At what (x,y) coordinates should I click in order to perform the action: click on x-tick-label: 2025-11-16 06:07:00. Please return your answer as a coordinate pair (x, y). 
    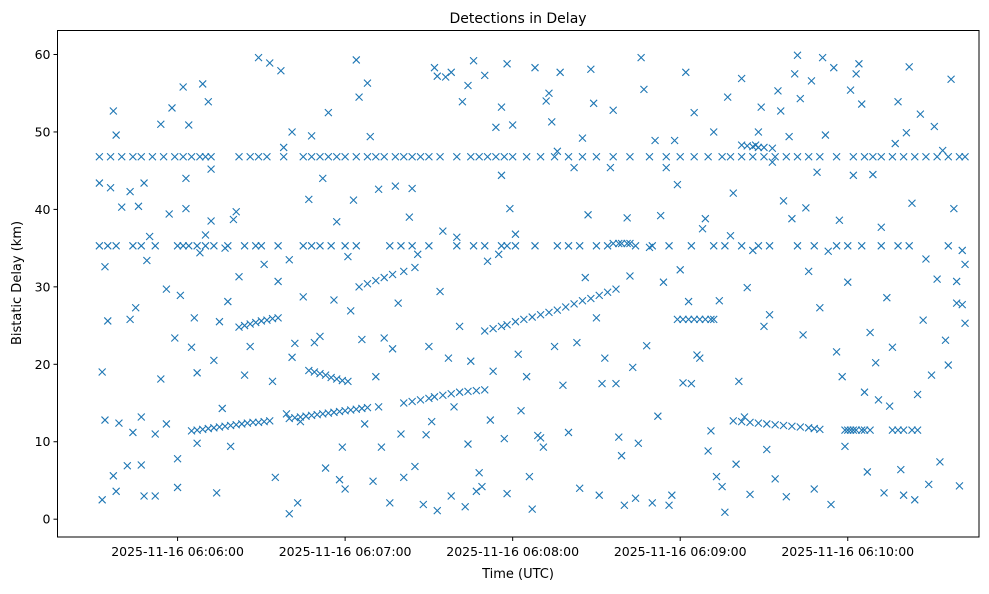
    Looking at the image, I should click on (345, 551).